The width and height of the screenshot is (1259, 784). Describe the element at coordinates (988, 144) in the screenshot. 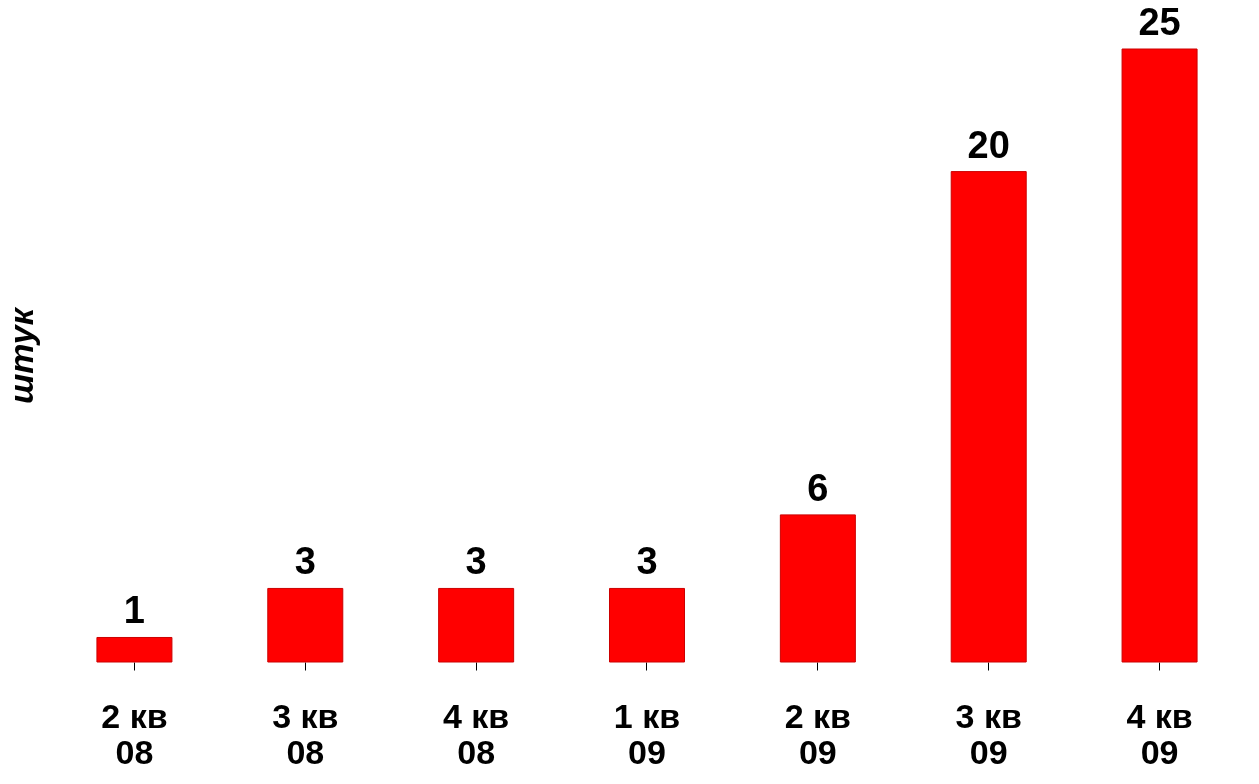

I see `data-label: 20` at that location.